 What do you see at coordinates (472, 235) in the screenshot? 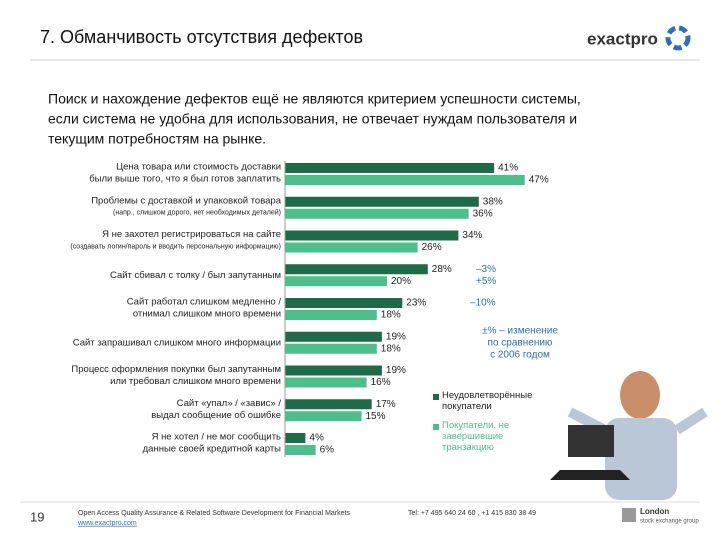
I see `value-label: 34%` at bounding box center [472, 235].